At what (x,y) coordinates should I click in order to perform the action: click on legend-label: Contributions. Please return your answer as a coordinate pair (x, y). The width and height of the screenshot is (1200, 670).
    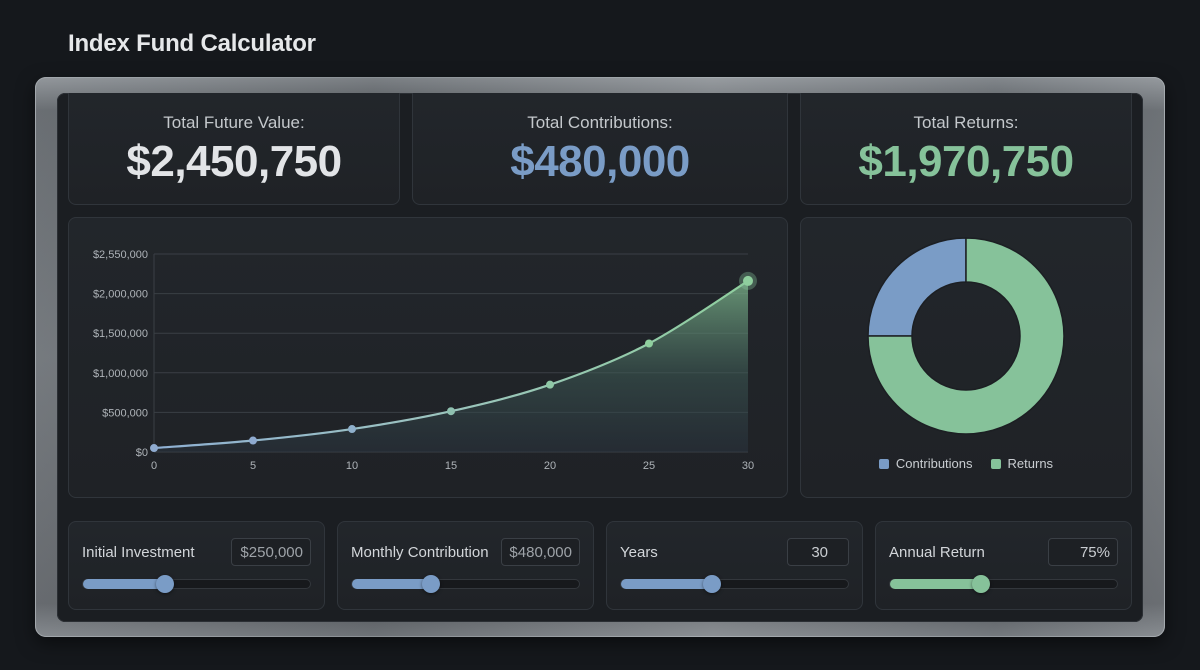
    Looking at the image, I should click on (934, 463).